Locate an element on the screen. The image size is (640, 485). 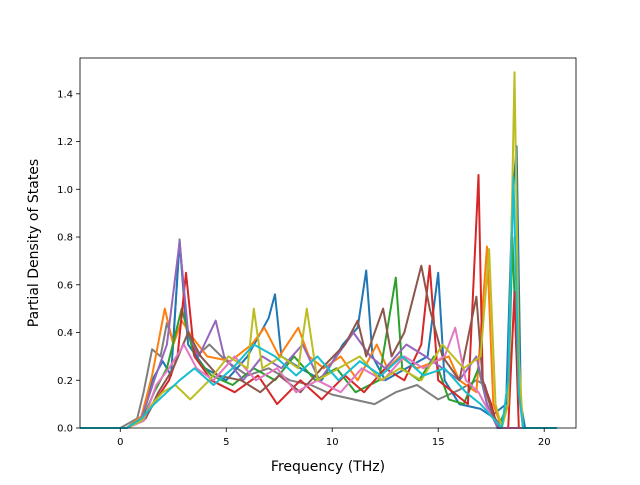
y-tick-label: 1.2 is located at coordinates (65, 142).